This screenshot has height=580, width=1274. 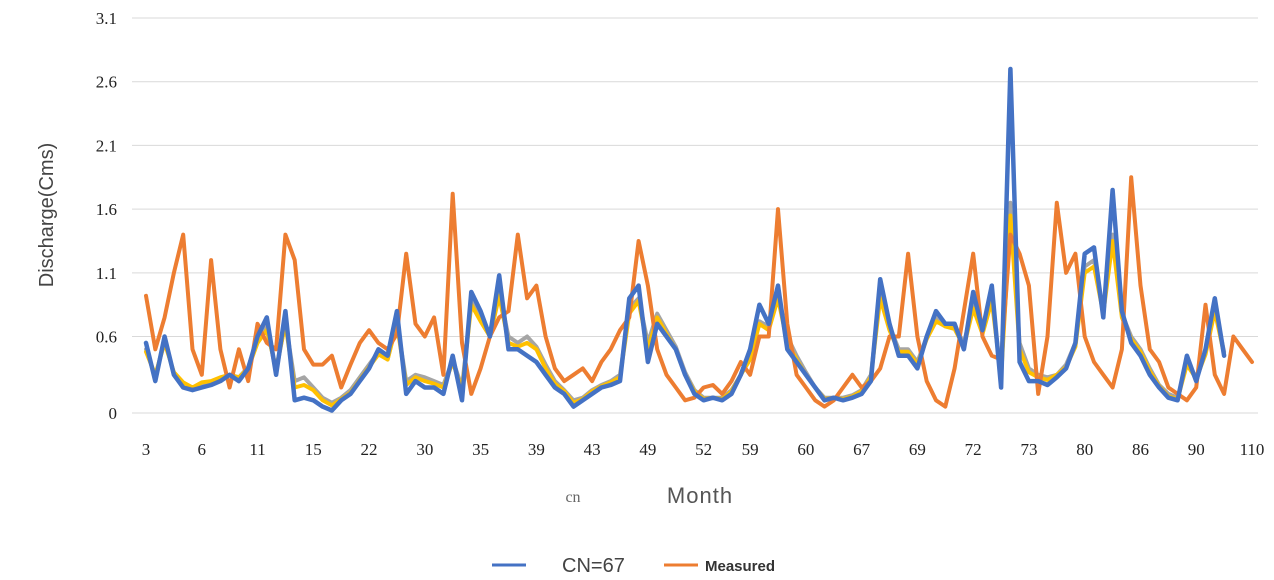 I want to click on y-tick-label: 2.1, so click(x=106, y=145).